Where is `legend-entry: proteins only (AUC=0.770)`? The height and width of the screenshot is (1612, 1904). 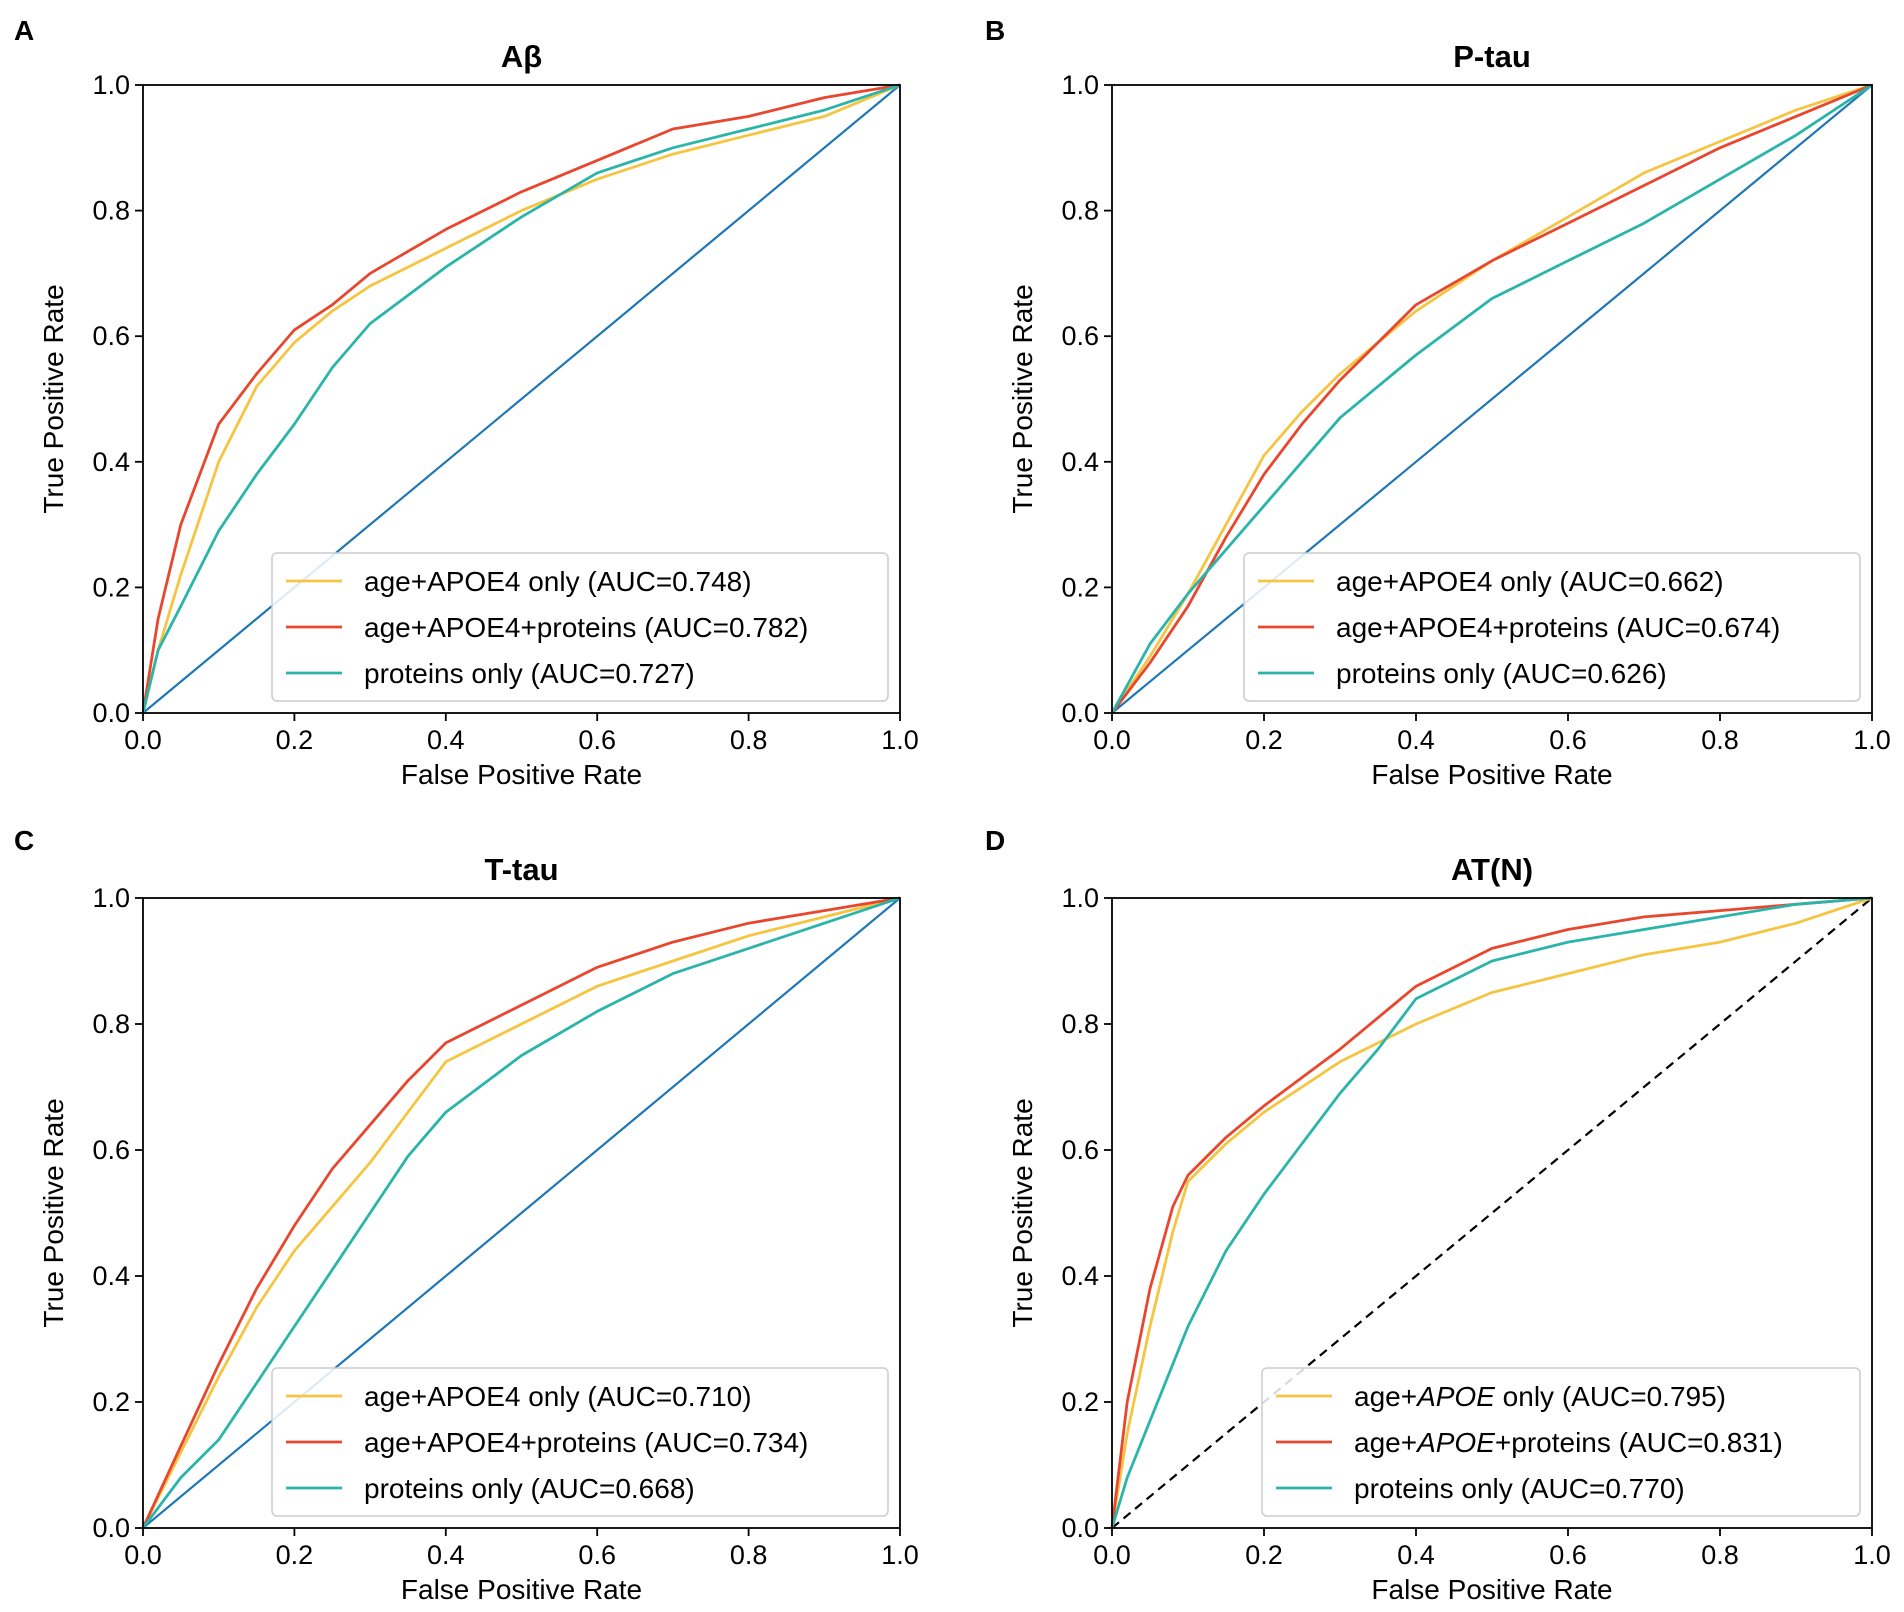
legend-entry: proteins only (AUC=0.770) is located at coordinates (1519, 1488).